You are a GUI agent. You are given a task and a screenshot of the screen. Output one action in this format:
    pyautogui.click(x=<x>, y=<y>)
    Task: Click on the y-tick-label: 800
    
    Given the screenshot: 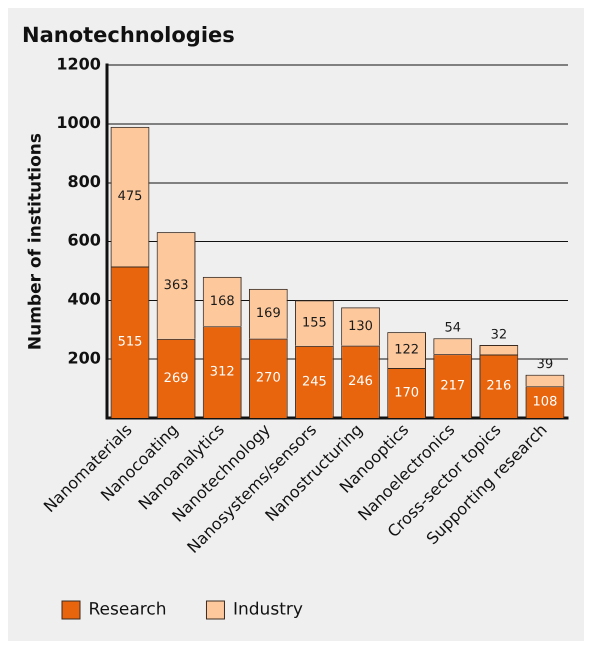 What is the action you would take?
    pyautogui.click(x=84, y=181)
    